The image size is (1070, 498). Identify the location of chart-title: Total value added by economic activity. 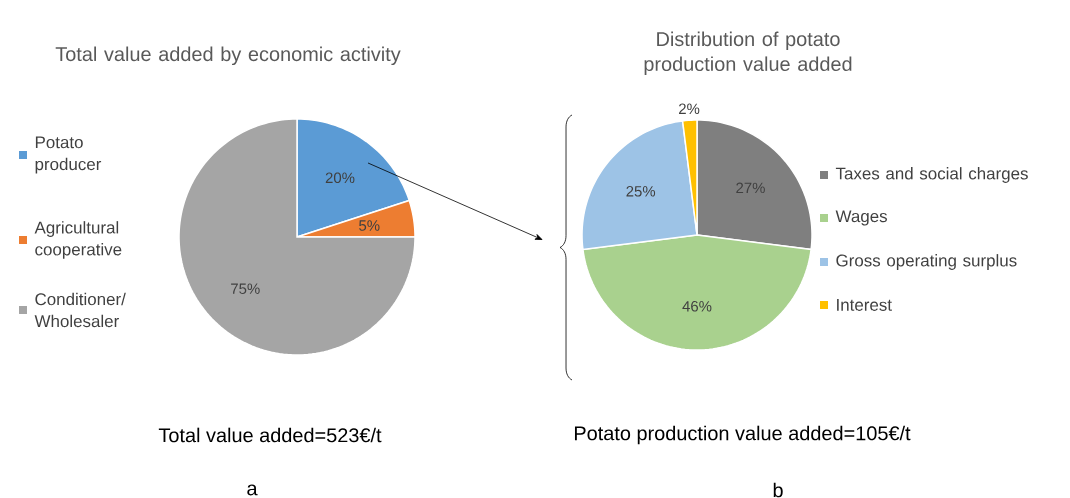
(228, 56).